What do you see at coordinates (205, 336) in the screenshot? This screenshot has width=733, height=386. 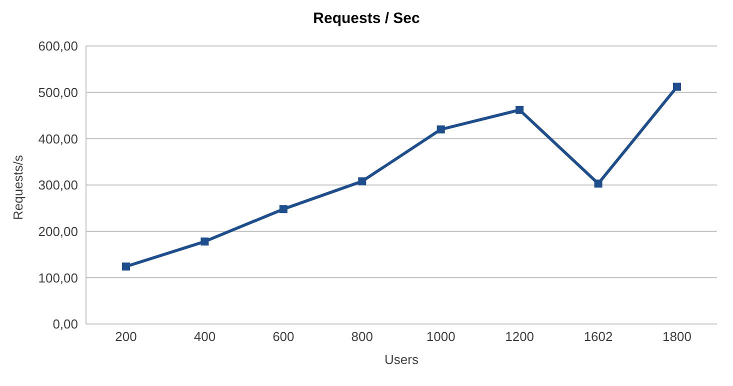 I see `x-tick-label: 400` at bounding box center [205, 336].